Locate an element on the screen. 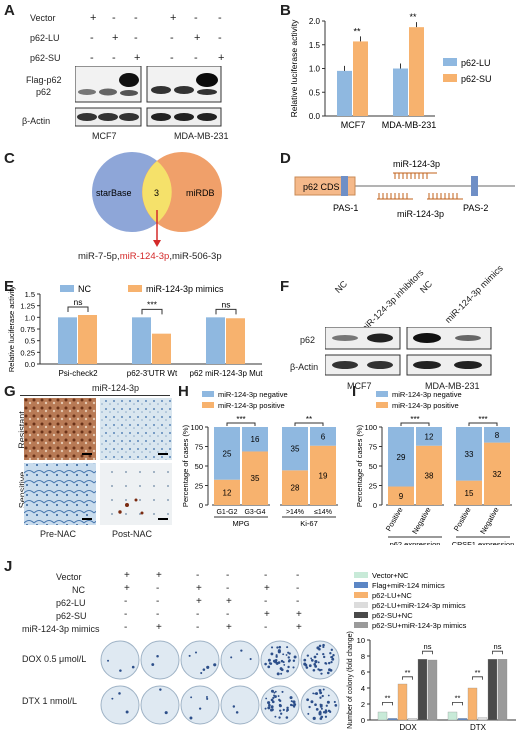 This screenshot has height=734, width=520. x-tick-label: Positive is located at coordinates (394, 519).